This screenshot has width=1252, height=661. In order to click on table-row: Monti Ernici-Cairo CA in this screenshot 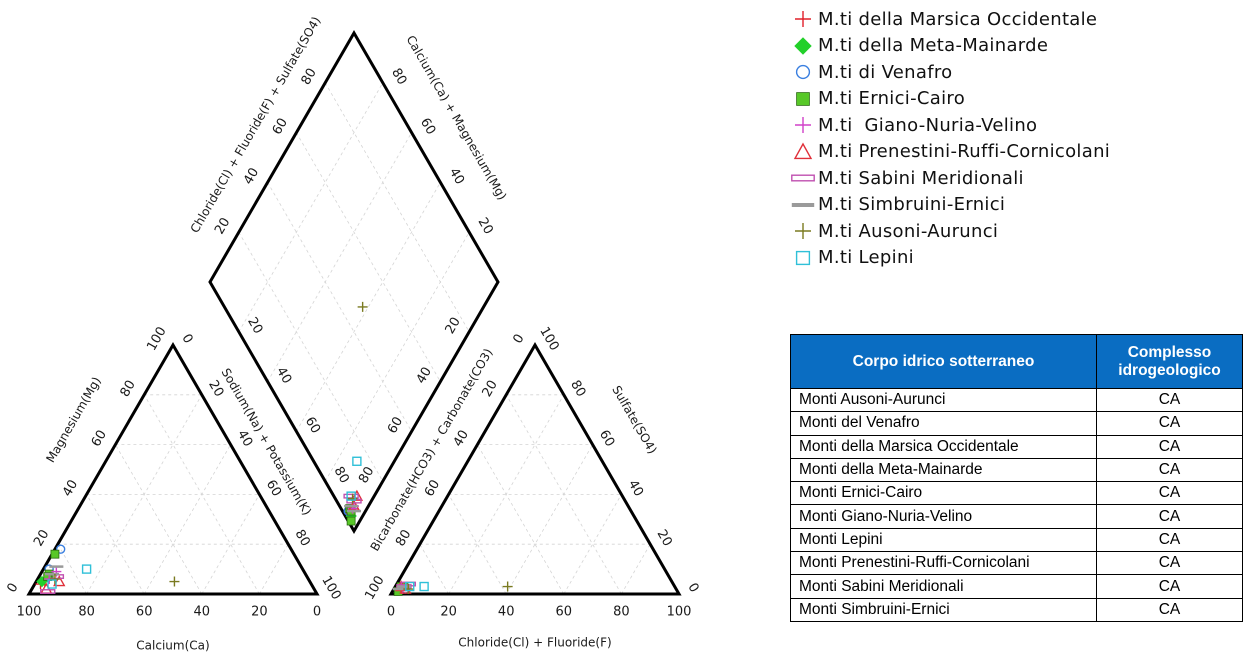, I will do `click(1016, 493)`.